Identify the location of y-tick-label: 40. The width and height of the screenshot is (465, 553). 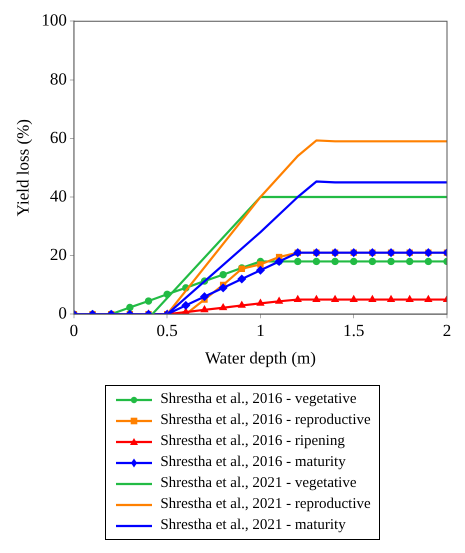
(58, 196).